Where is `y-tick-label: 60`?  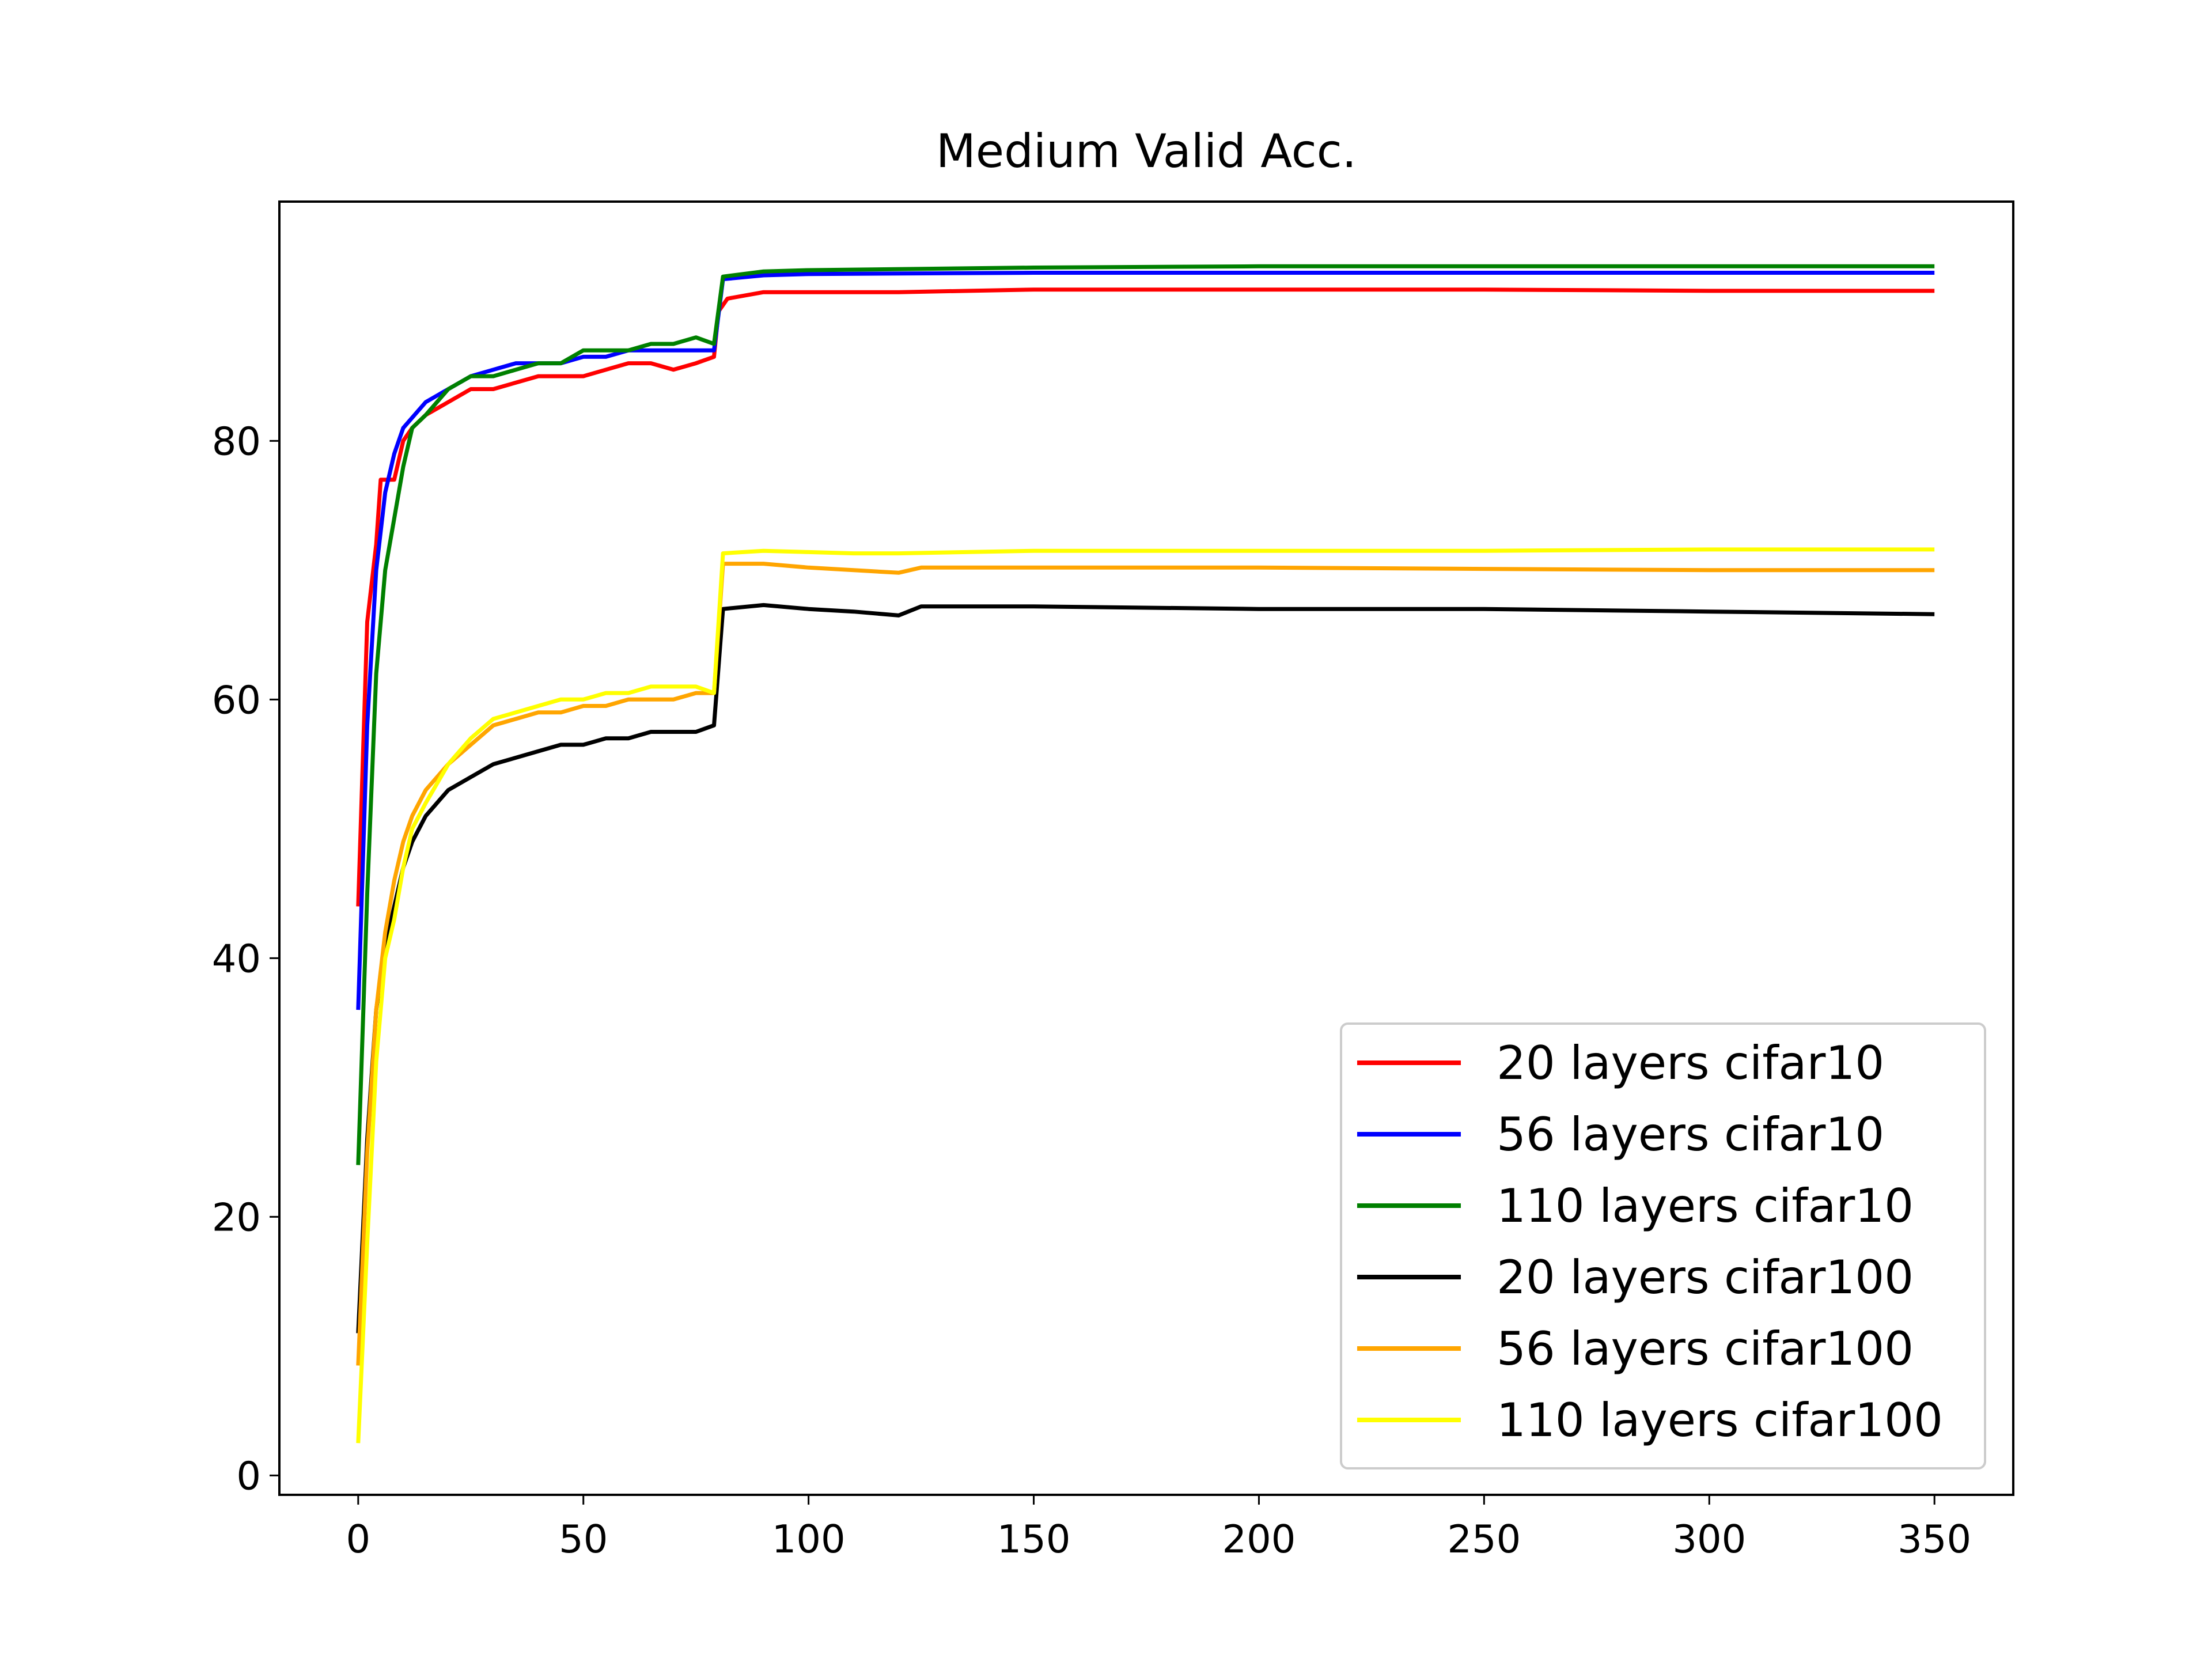
y-tick-label: 60 is located at coordinates (236, 699).